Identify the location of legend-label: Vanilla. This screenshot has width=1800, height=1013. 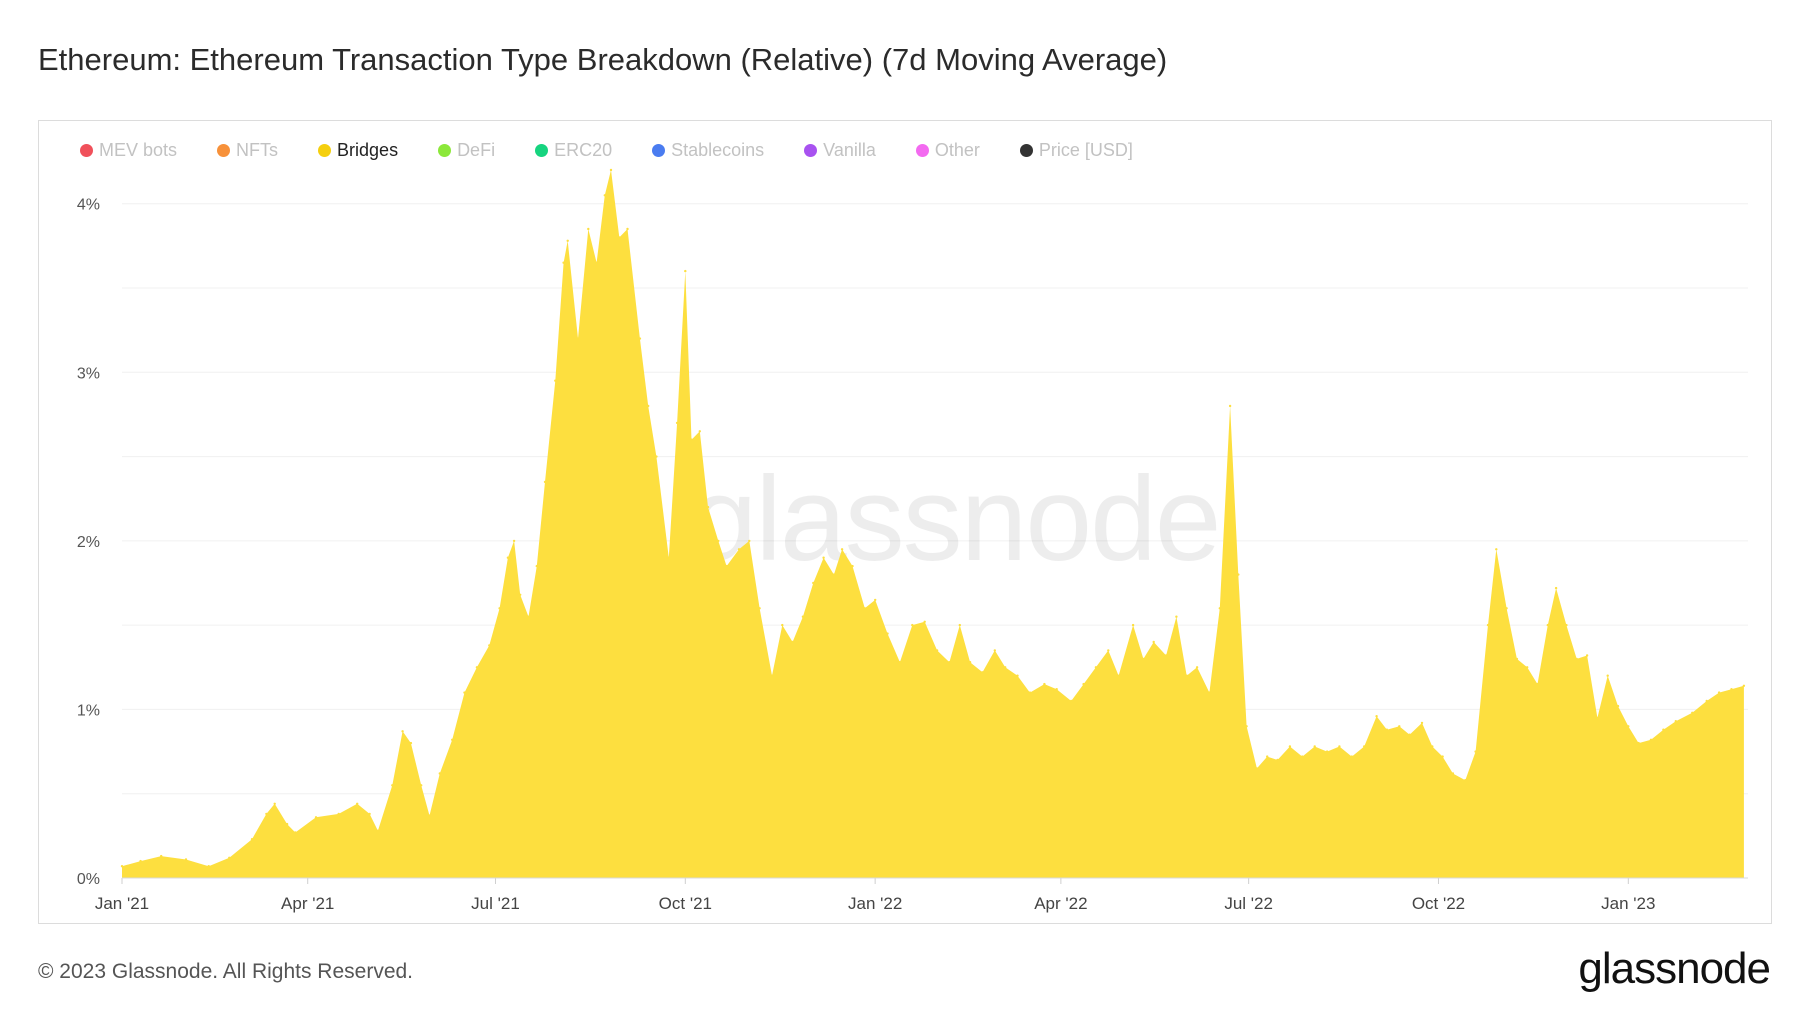
(849, 149).